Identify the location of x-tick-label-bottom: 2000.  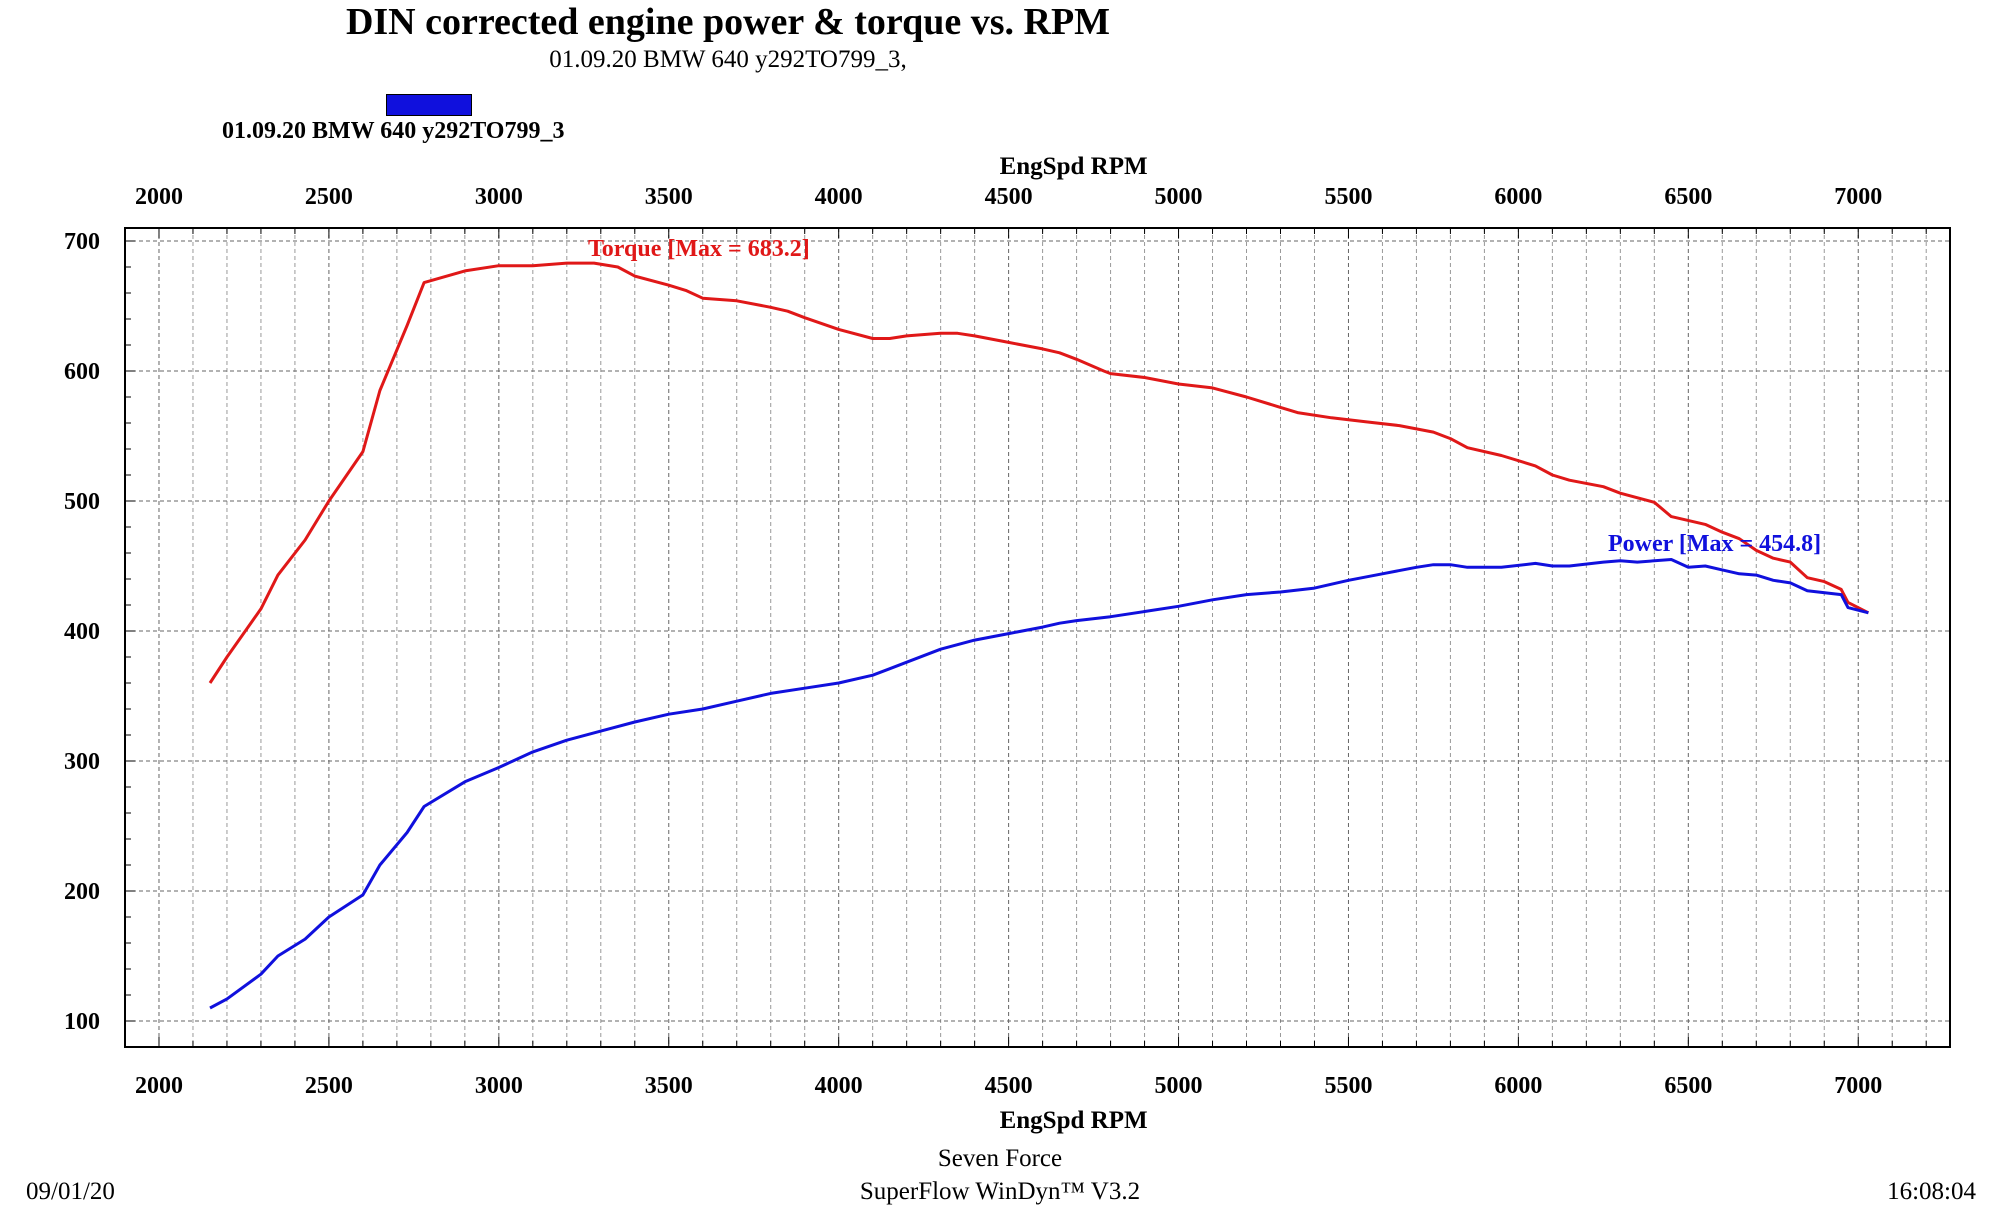
(159, 1086).